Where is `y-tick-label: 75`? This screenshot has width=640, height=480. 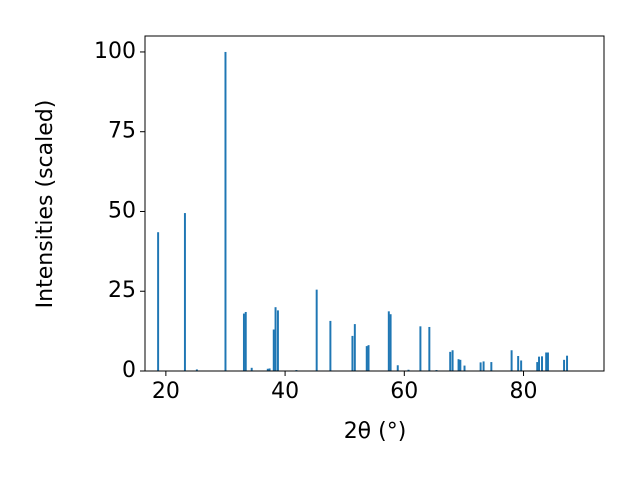 y-tick-label: 75 is located at coordinates (122, 131).